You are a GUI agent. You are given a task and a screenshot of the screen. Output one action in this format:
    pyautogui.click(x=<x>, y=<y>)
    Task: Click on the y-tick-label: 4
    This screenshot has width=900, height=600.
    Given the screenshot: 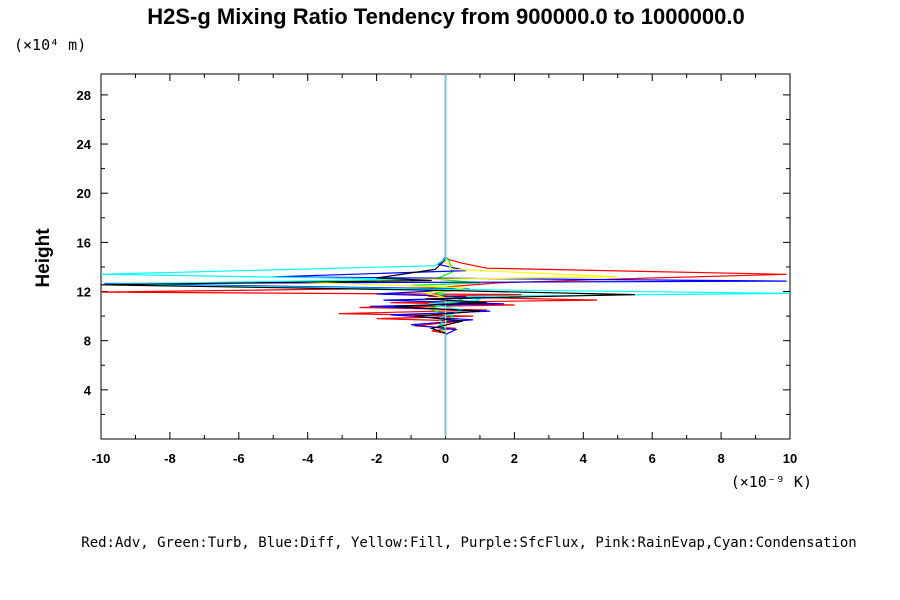 What is the action you would take?
    pyautogui.click(x=88, y=390)
    